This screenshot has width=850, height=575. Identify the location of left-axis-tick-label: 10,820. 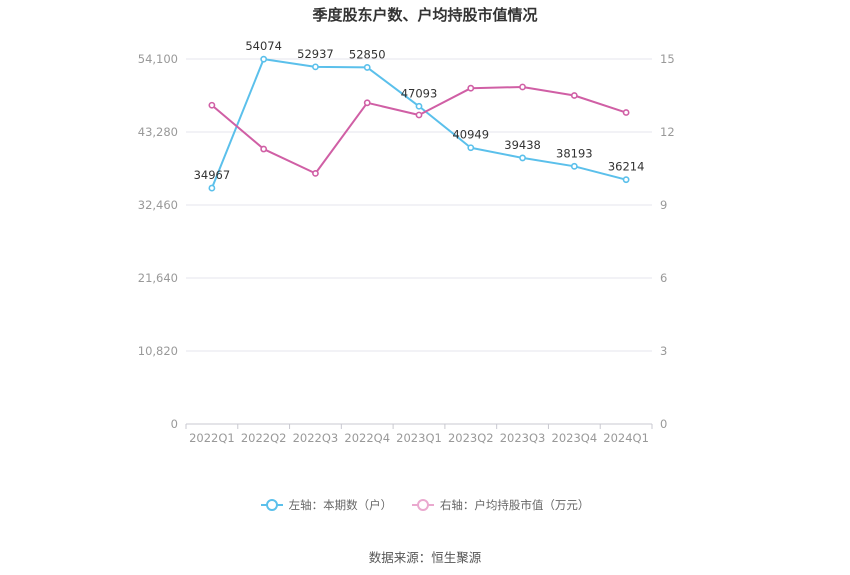
(158, 351).